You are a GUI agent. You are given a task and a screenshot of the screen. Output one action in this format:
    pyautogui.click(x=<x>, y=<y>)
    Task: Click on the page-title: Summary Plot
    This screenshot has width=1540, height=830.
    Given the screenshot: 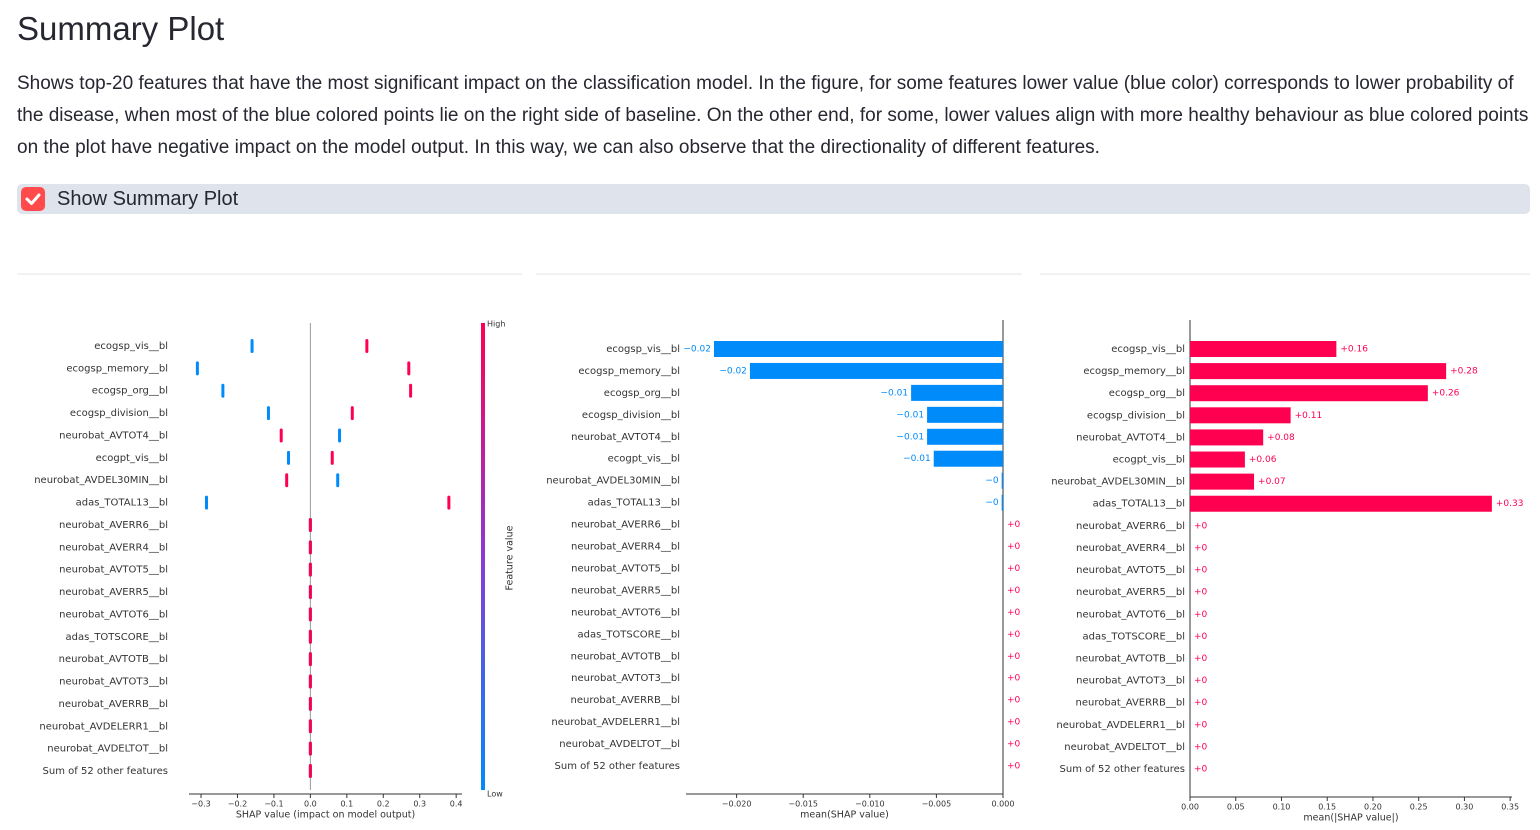 What is the action you would take?
    pyautogui.click(x=121, y=28)
    